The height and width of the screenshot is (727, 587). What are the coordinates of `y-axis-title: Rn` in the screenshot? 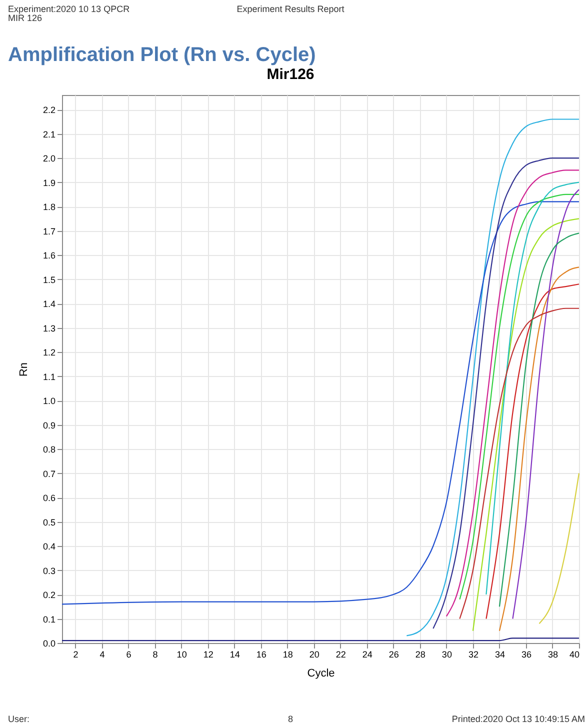 It's located at (24, 369).